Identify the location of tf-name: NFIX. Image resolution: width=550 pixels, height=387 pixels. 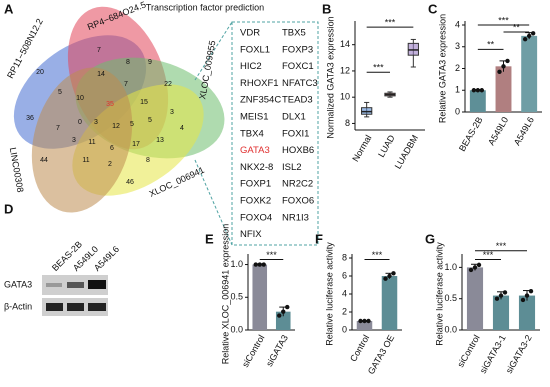
(251, 234).